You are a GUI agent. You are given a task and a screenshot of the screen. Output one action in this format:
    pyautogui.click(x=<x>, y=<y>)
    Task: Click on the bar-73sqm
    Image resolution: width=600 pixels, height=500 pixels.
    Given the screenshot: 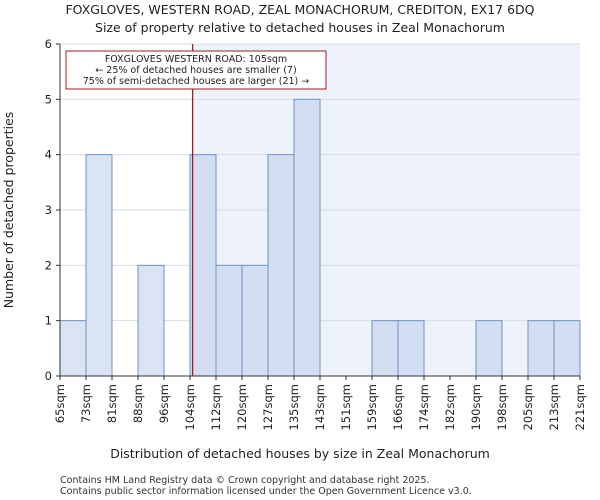 What is the action you would take?
    pyautogui.click(x=99, y=265)
    